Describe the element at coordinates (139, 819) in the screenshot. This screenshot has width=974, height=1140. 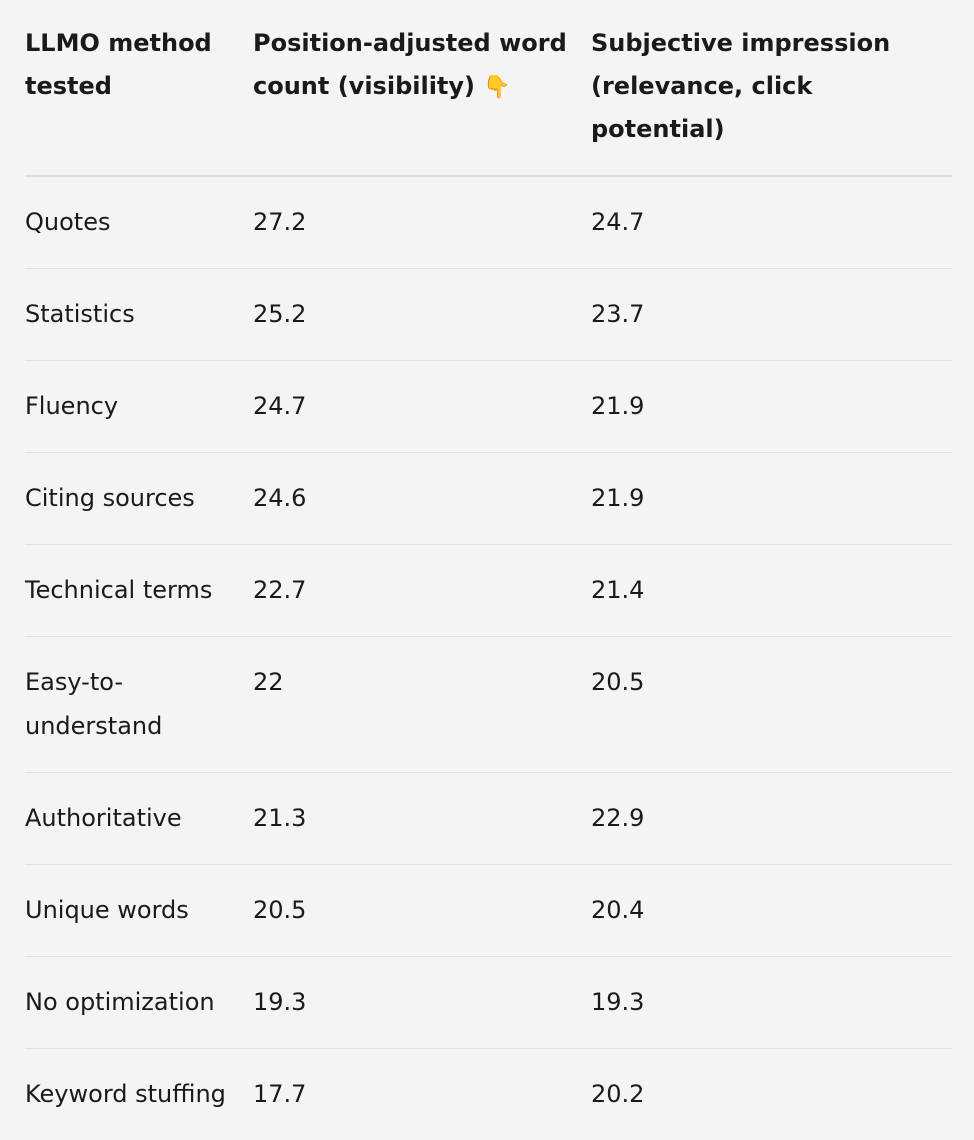
I see `cell-method: Authoritative` at that location.